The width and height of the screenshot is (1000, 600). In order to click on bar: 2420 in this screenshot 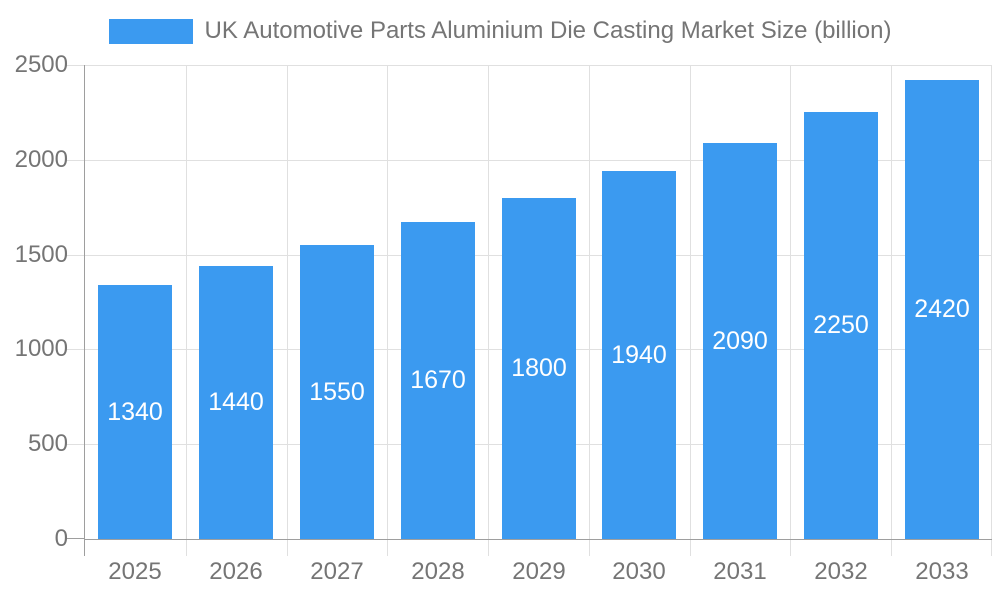, I will do `click(942, 309)`.